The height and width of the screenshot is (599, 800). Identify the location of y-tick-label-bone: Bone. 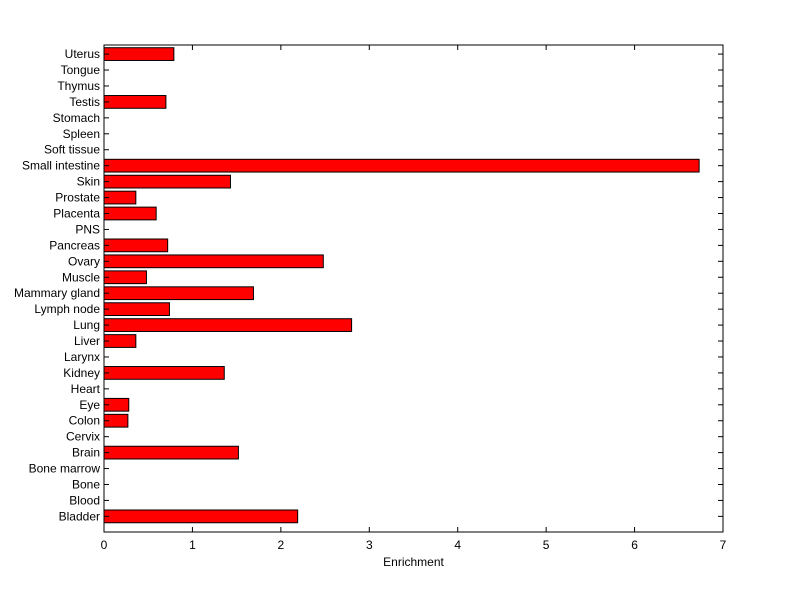
(86, 484).